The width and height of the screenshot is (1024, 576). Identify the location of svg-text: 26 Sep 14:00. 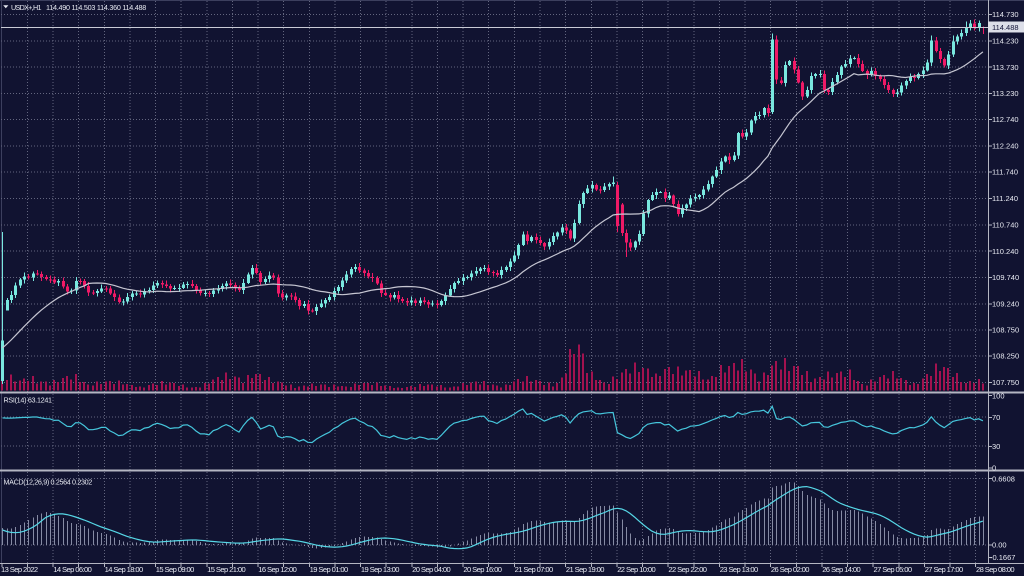
(841, 569).